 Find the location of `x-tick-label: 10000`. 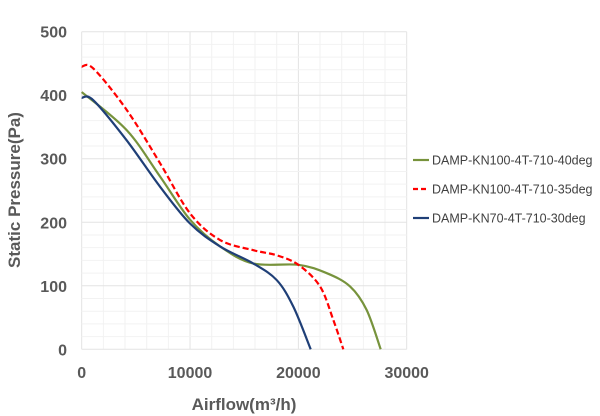

x-tick-label: 10000 is located at coordinates (190, 373).